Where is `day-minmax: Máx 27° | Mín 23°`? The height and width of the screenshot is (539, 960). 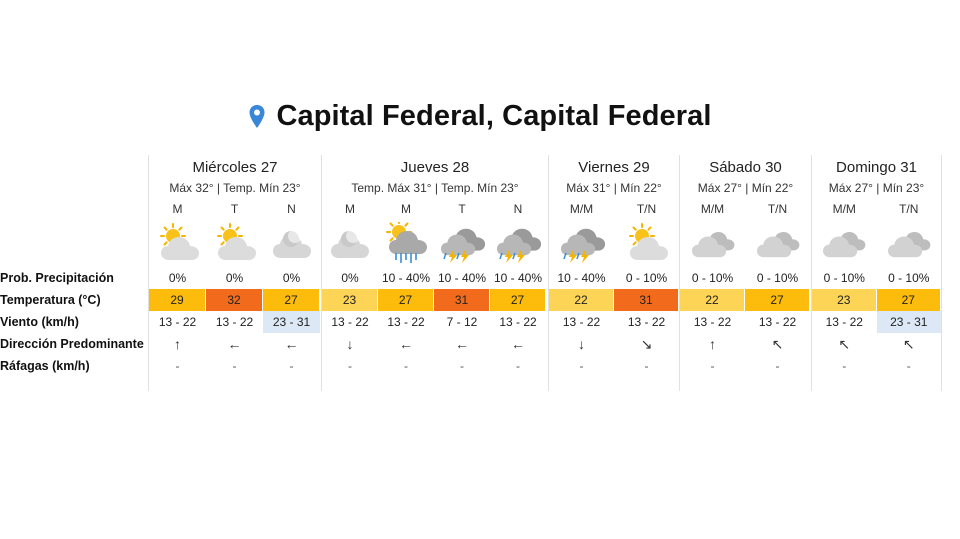
day-minmax: Máx 27° | Mín 23° is located at coordinates (876, 188).